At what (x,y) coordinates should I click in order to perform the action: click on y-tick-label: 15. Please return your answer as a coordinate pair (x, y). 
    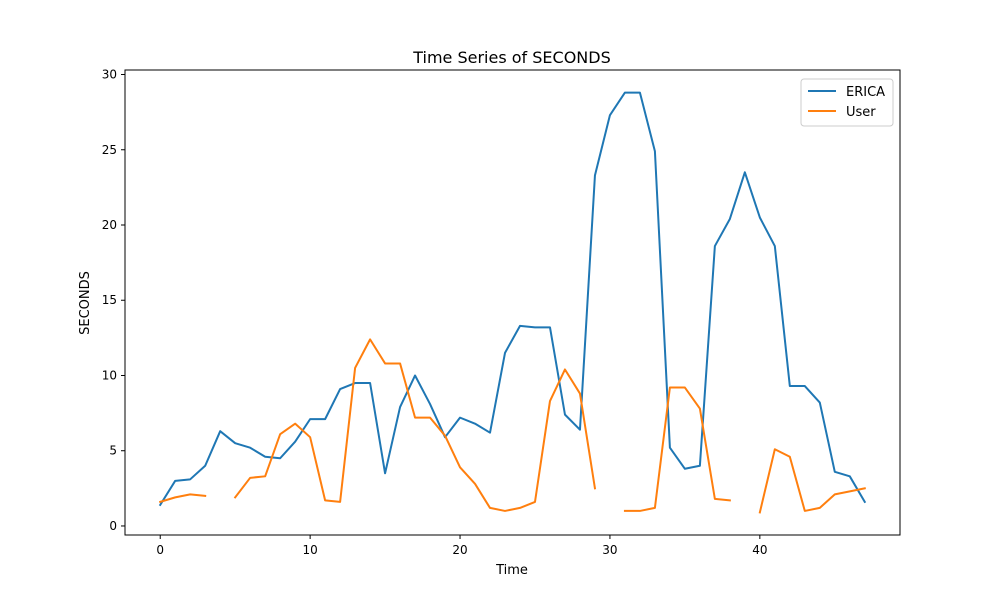
    Looking at the image, I should click on (109, 300).